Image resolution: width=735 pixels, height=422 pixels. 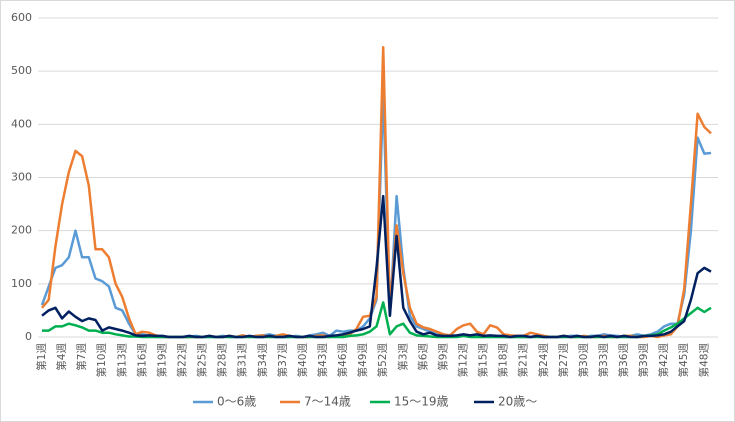 What do you see at coordinates (21, 177) in the screenshot?
I see `y-tick-label: 300` at bounding box center [21, 177].